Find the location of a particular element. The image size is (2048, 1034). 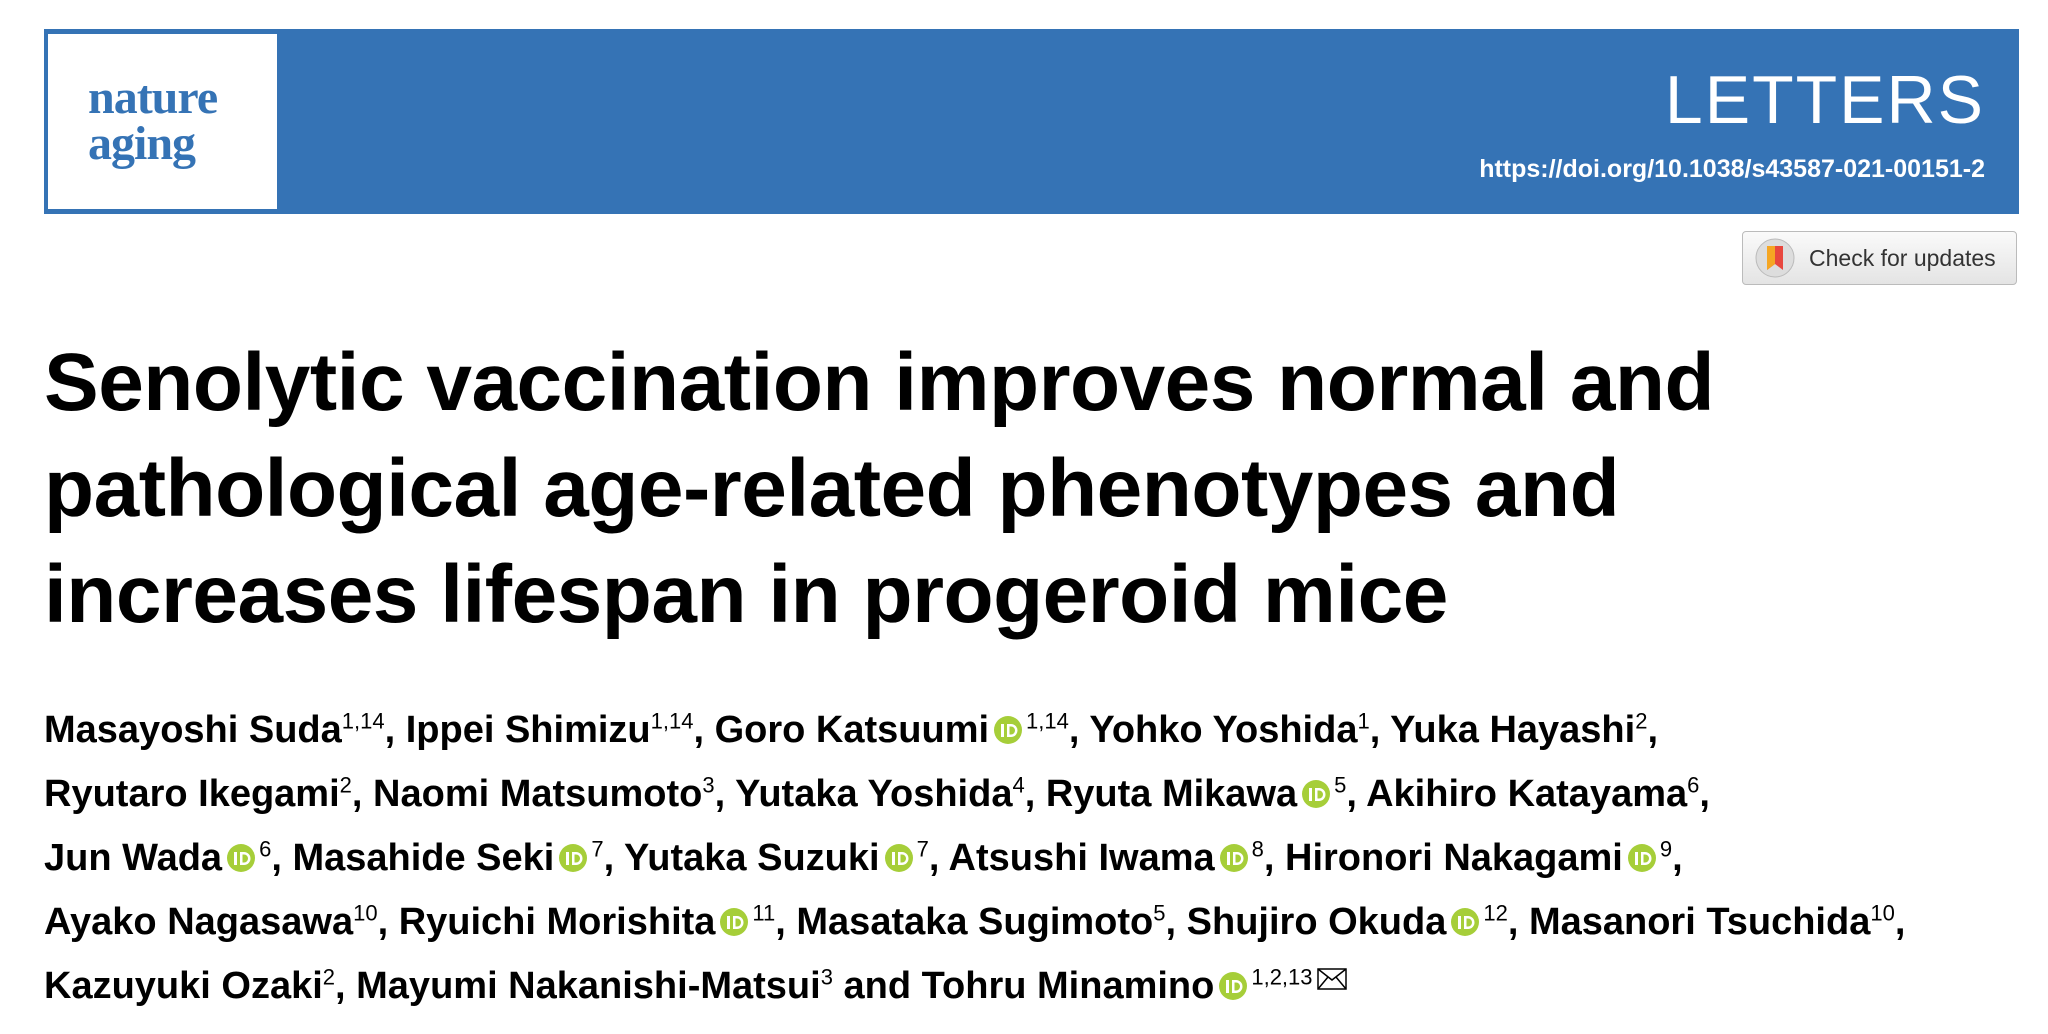

conjunction: and is located at coordinates (877, 986).